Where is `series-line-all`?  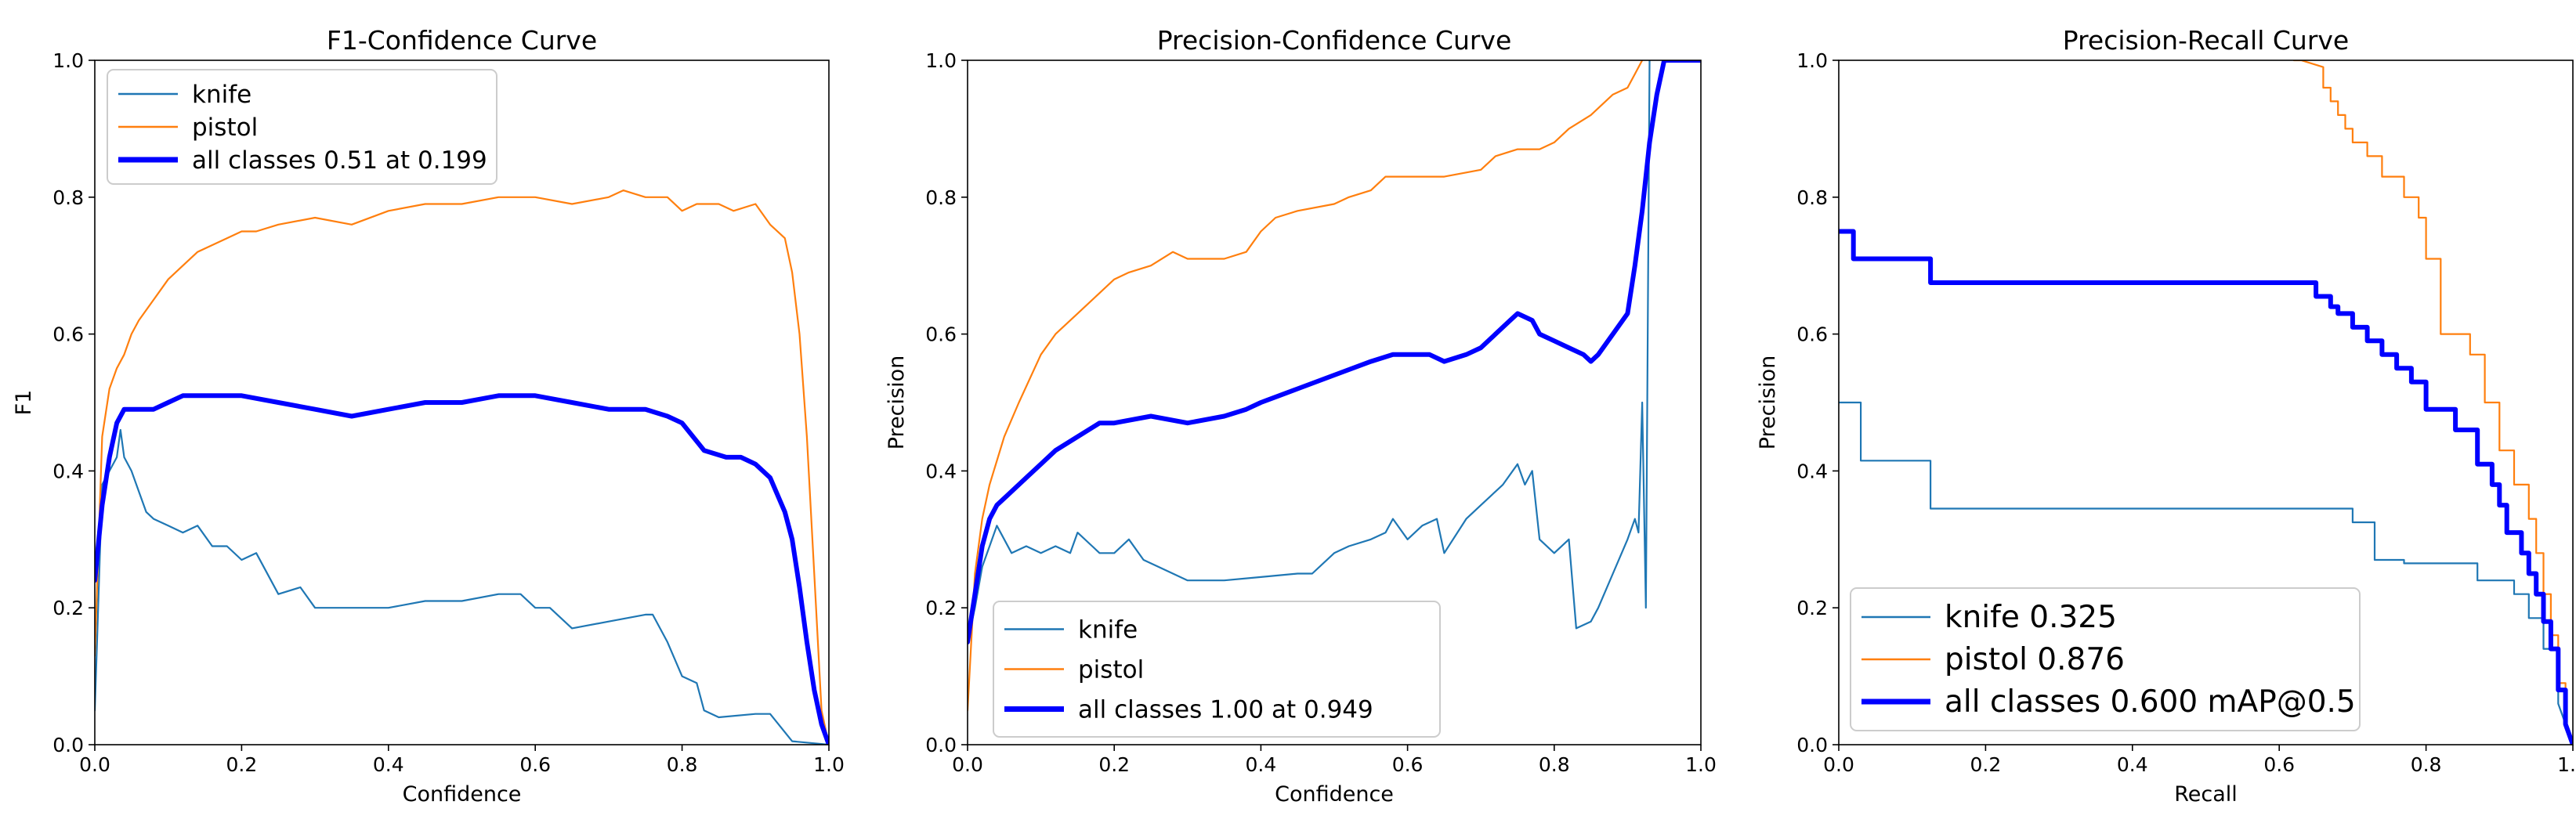 series-line-all is located at coordinates (462, 569).